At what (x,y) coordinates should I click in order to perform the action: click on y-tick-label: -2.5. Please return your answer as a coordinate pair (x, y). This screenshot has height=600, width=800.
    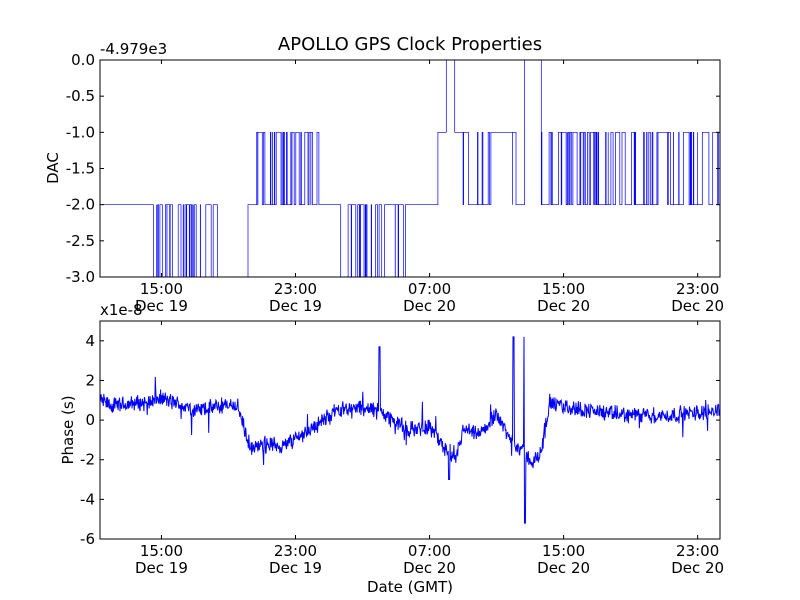
    Looking at the image, I should click on (80, 241).